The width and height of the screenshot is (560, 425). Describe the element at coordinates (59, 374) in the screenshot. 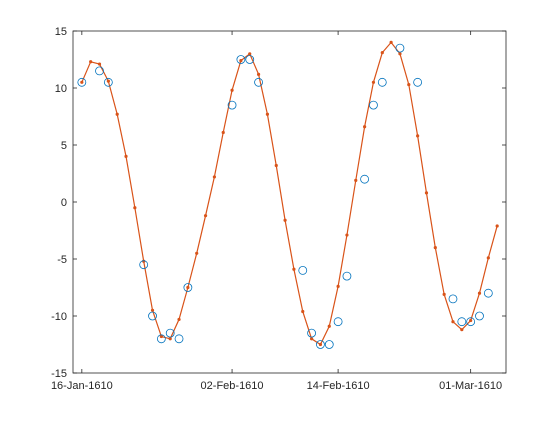

I see `y-tick-label: -15` at that location.